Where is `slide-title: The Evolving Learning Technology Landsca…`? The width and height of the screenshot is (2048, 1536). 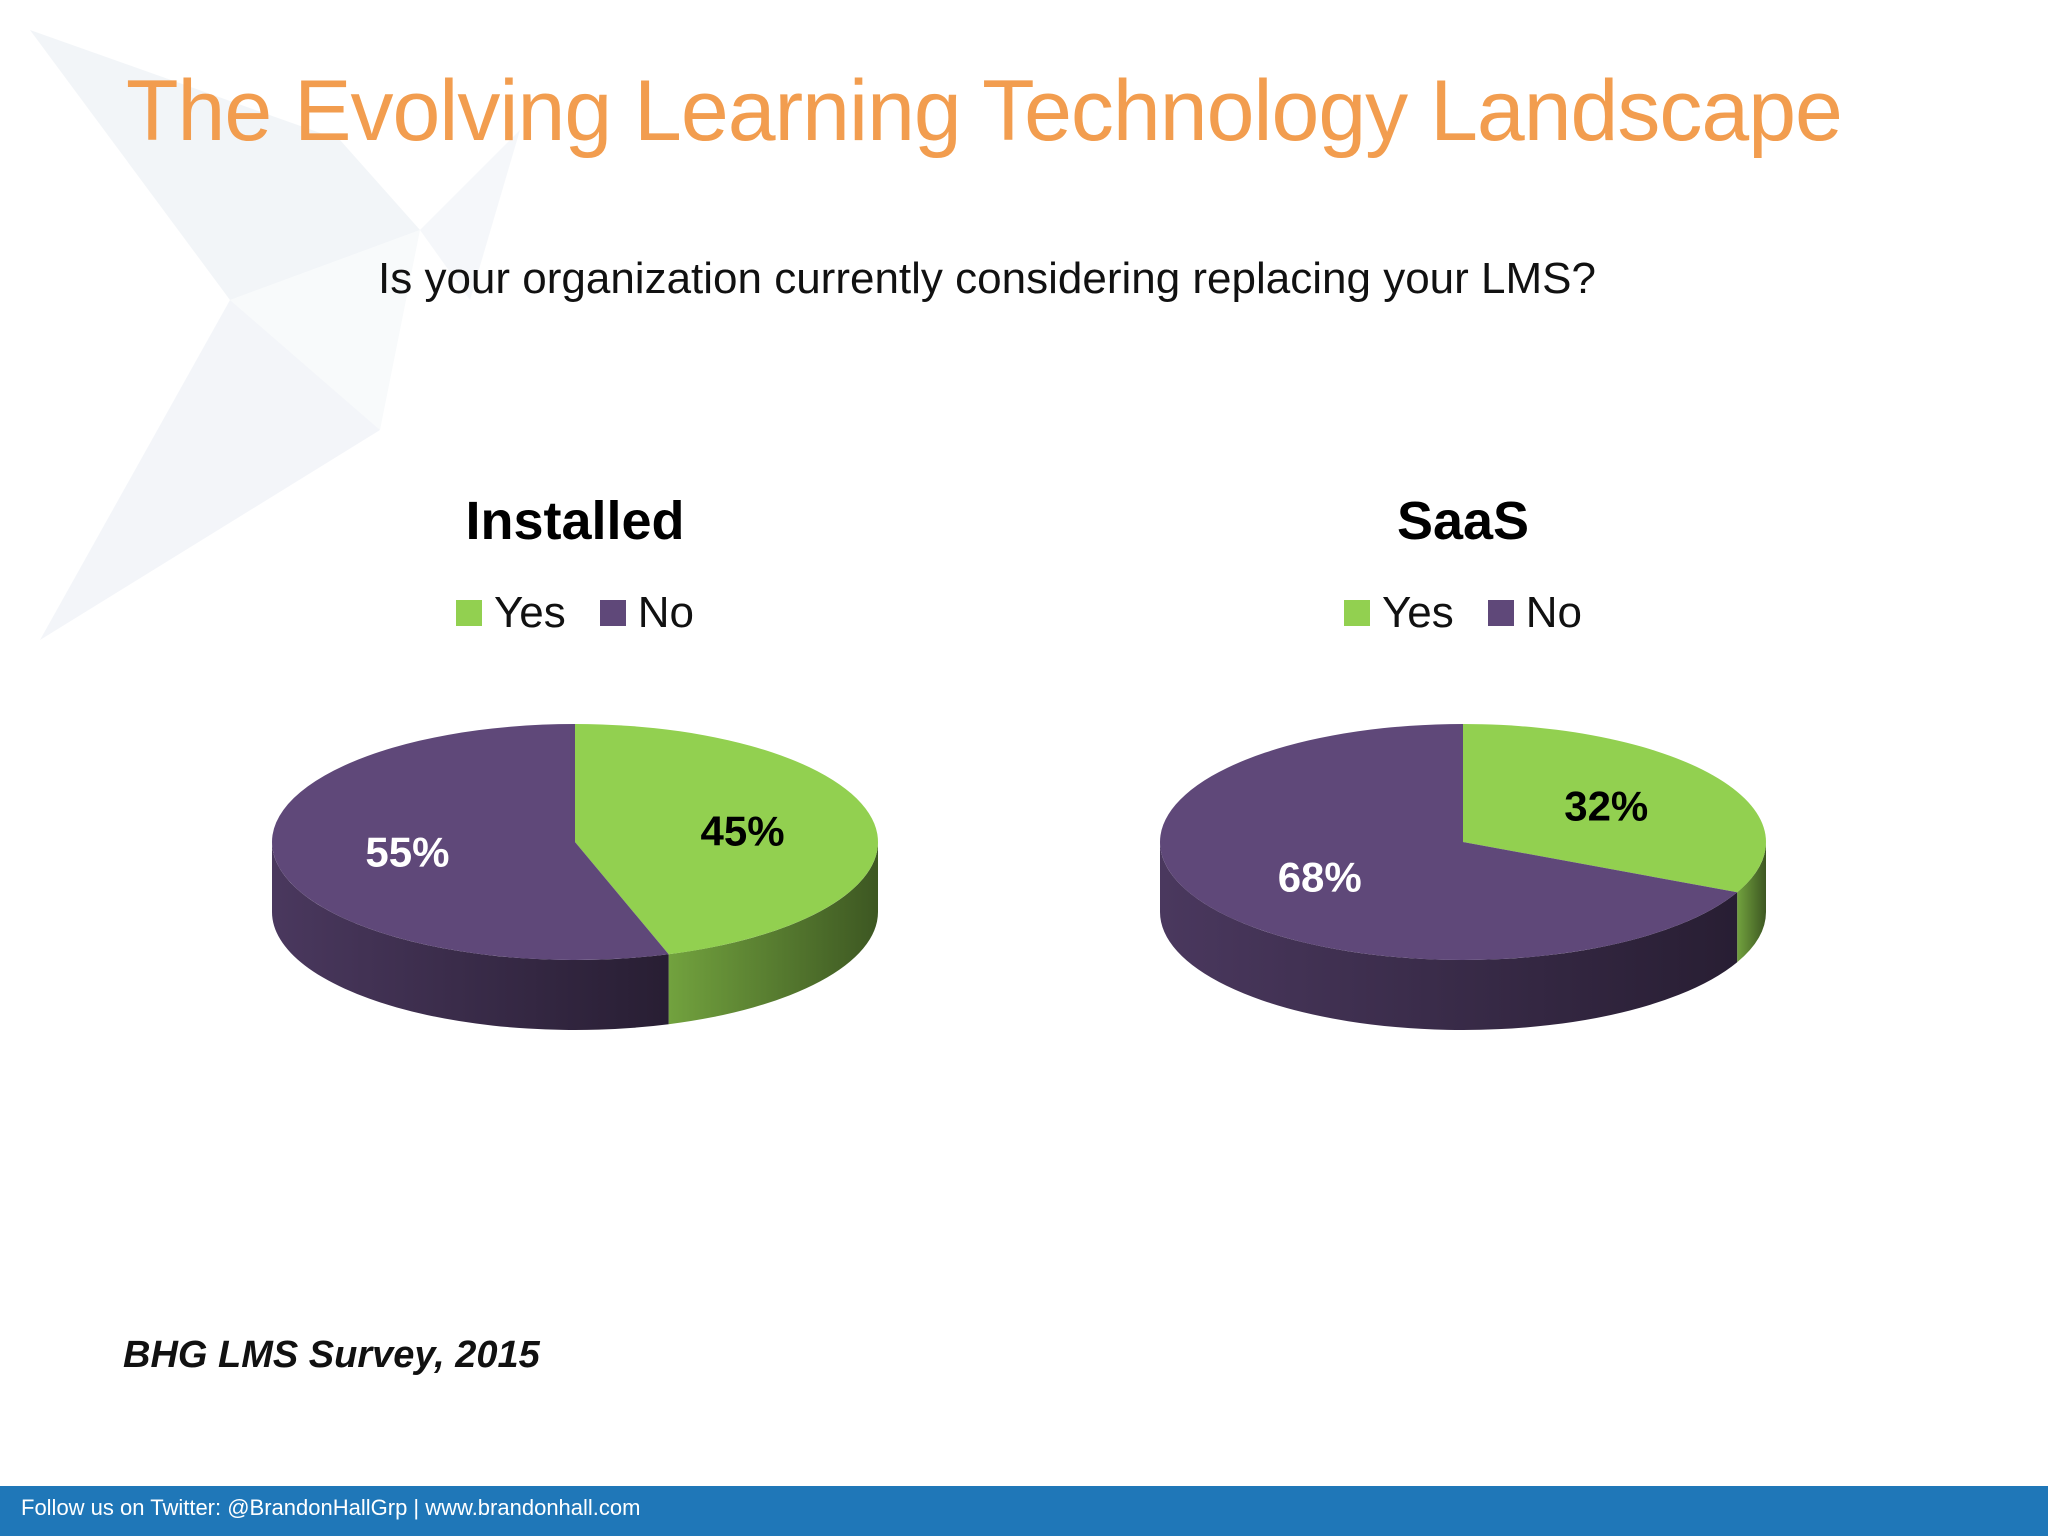 slide-title: The Evolving Learning Technology Landsca… is located at coordinates (984, 111).